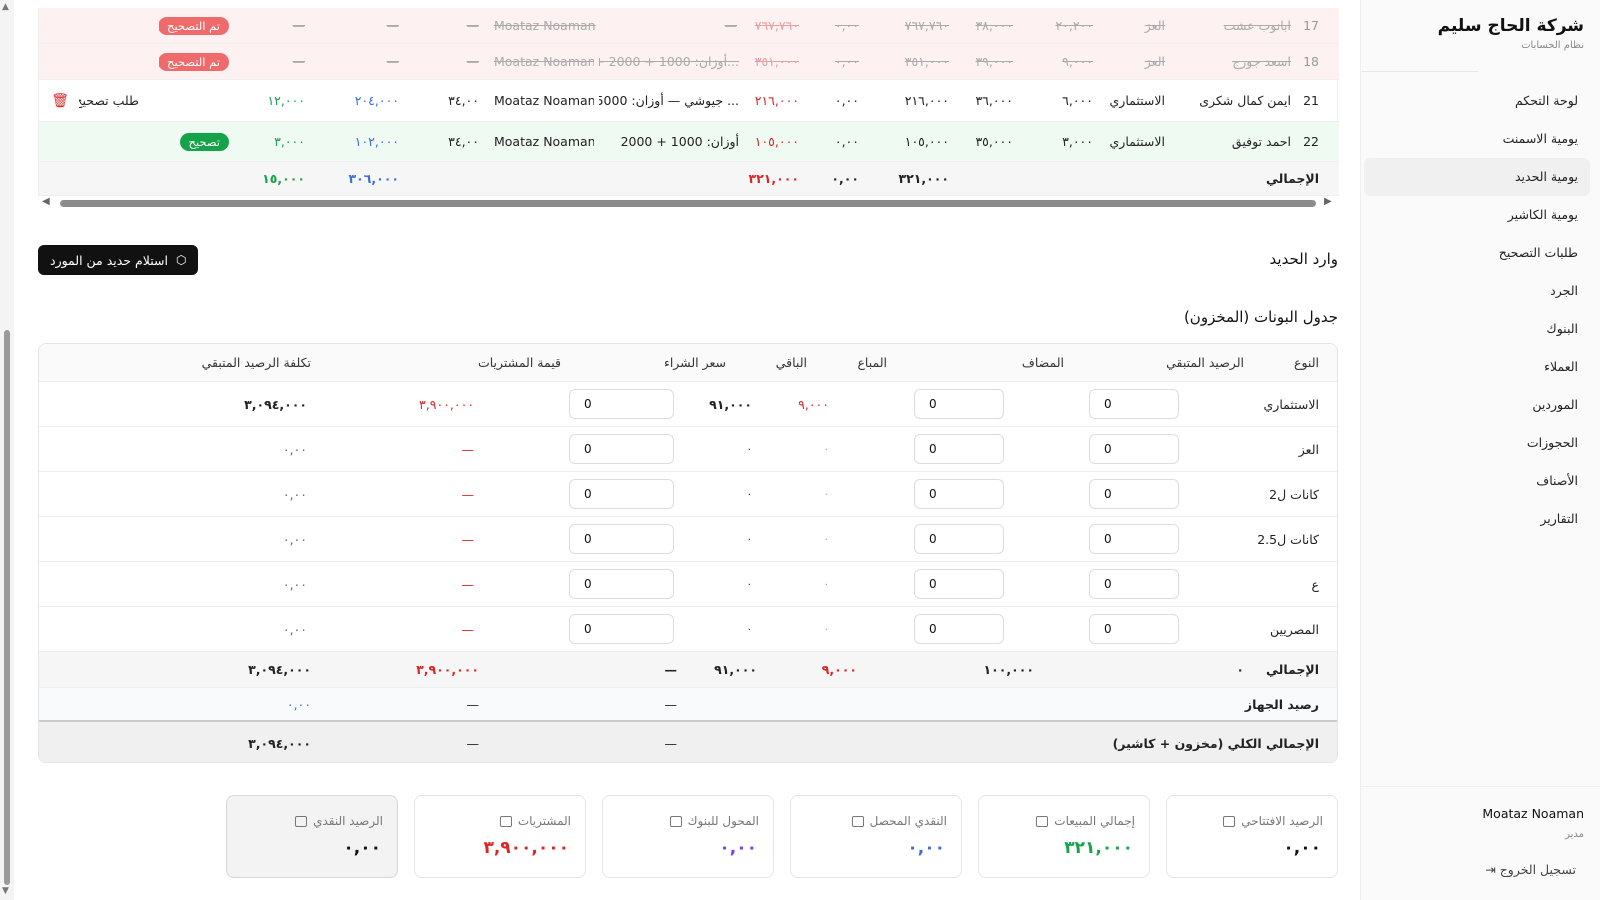 The width and height of the screenshot is (1600, 900). What do you see at coordinates (1074, 25) in the screenshot?
I see `quantity: ٢٠,٢٠٠` at bounding box center [1074, 25].